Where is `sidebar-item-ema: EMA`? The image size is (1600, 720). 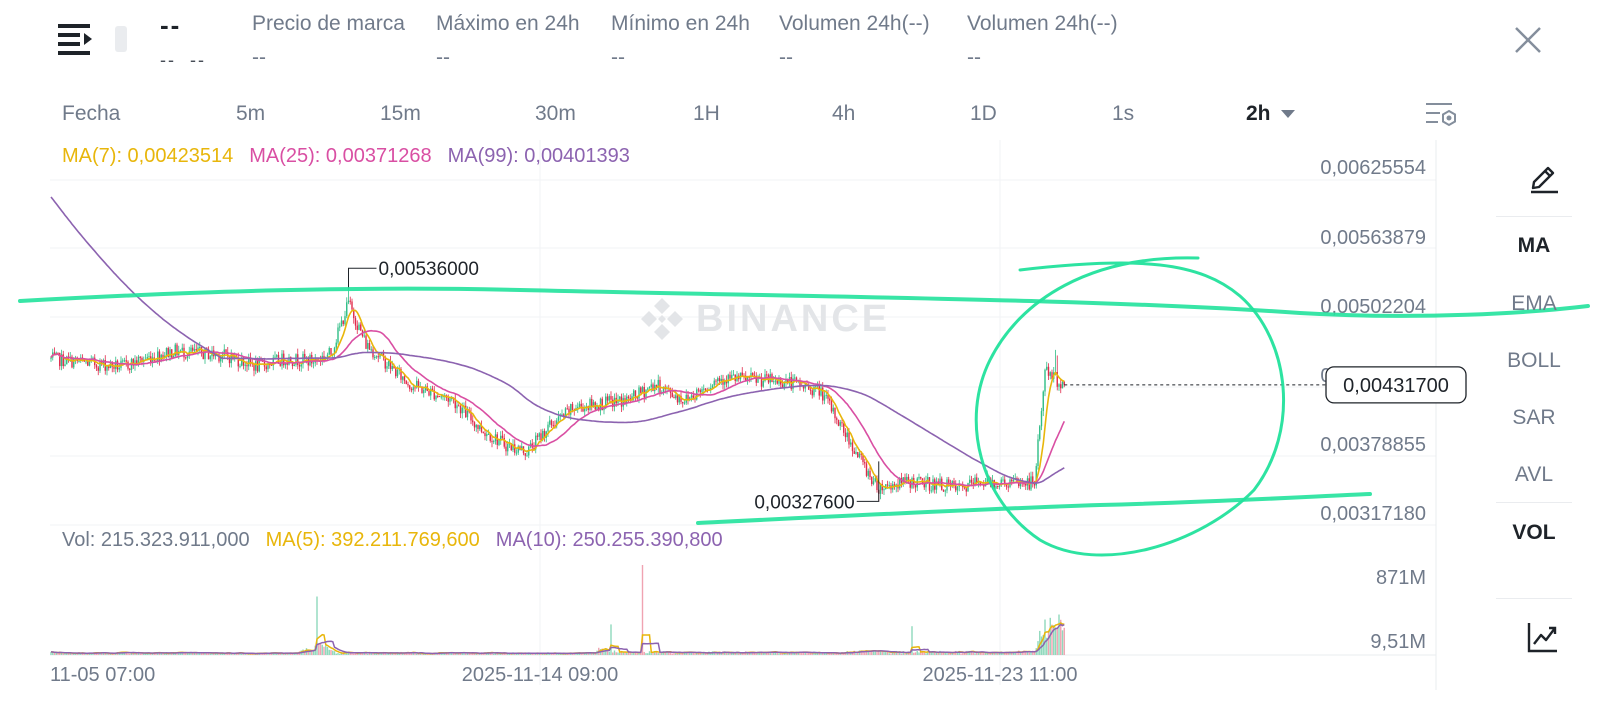
sidebar-item-ema: EMA is located at coordinates (1534, 303).